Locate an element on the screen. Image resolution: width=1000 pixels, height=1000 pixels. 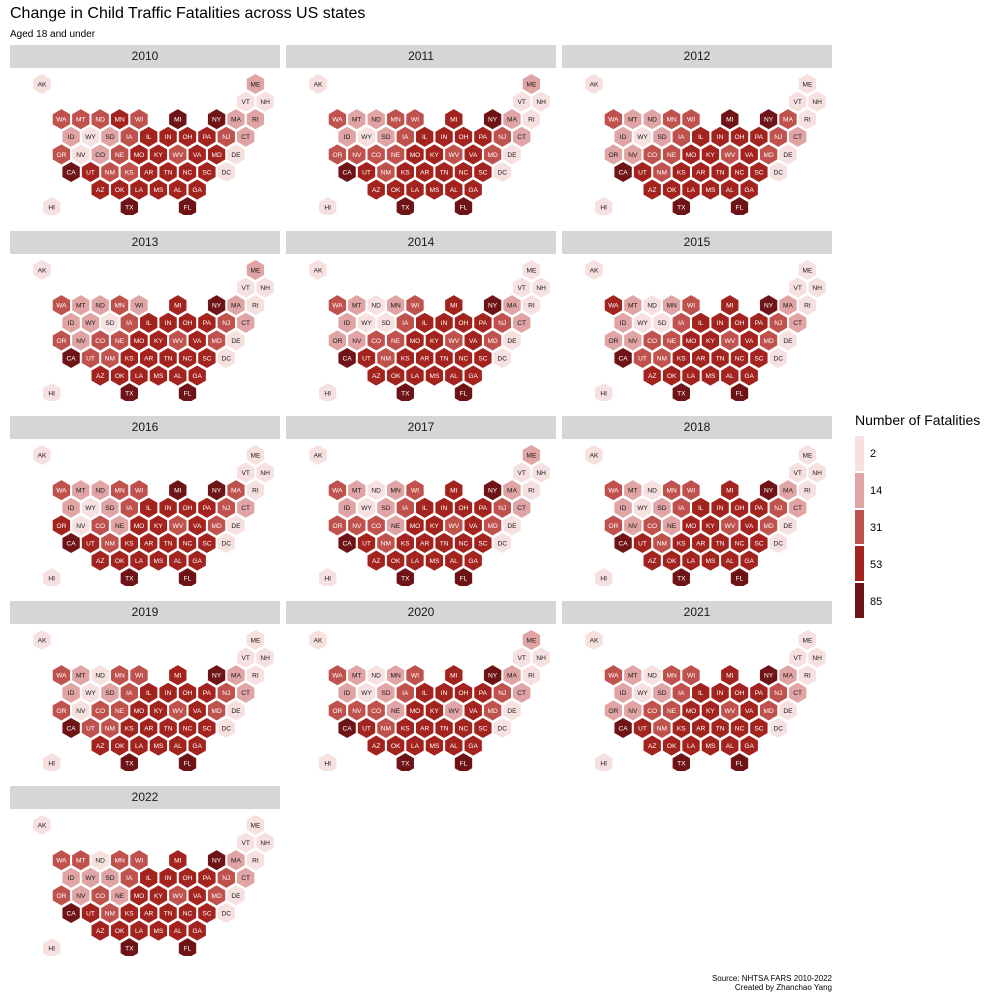
state-hex-az: AZ is located at coordinates (376, 745).